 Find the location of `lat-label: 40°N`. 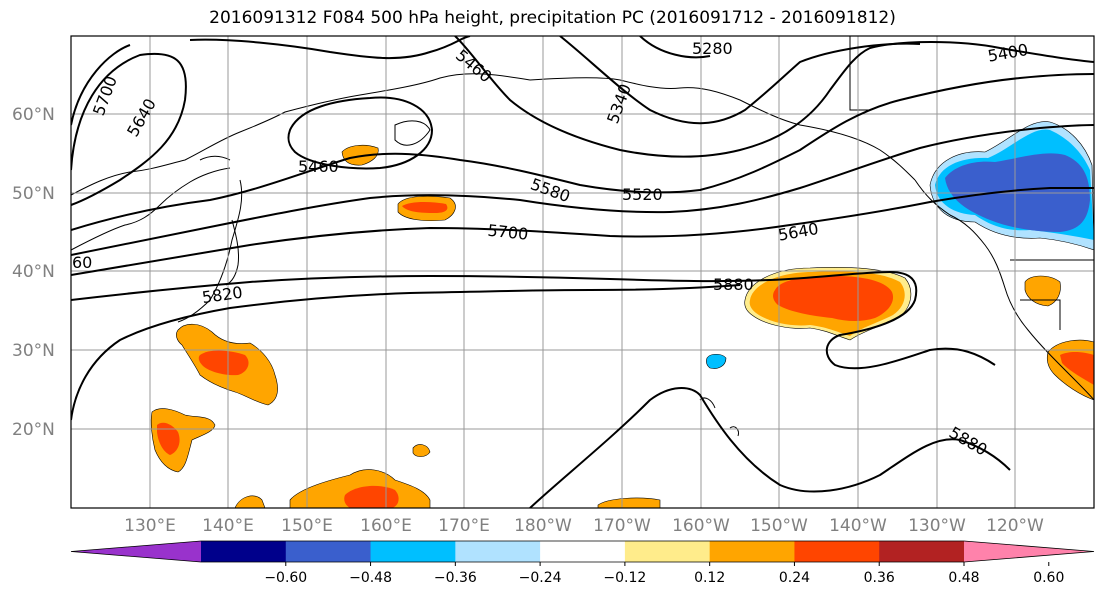

lat-label: 40°N is located at coordinates (33, 272).